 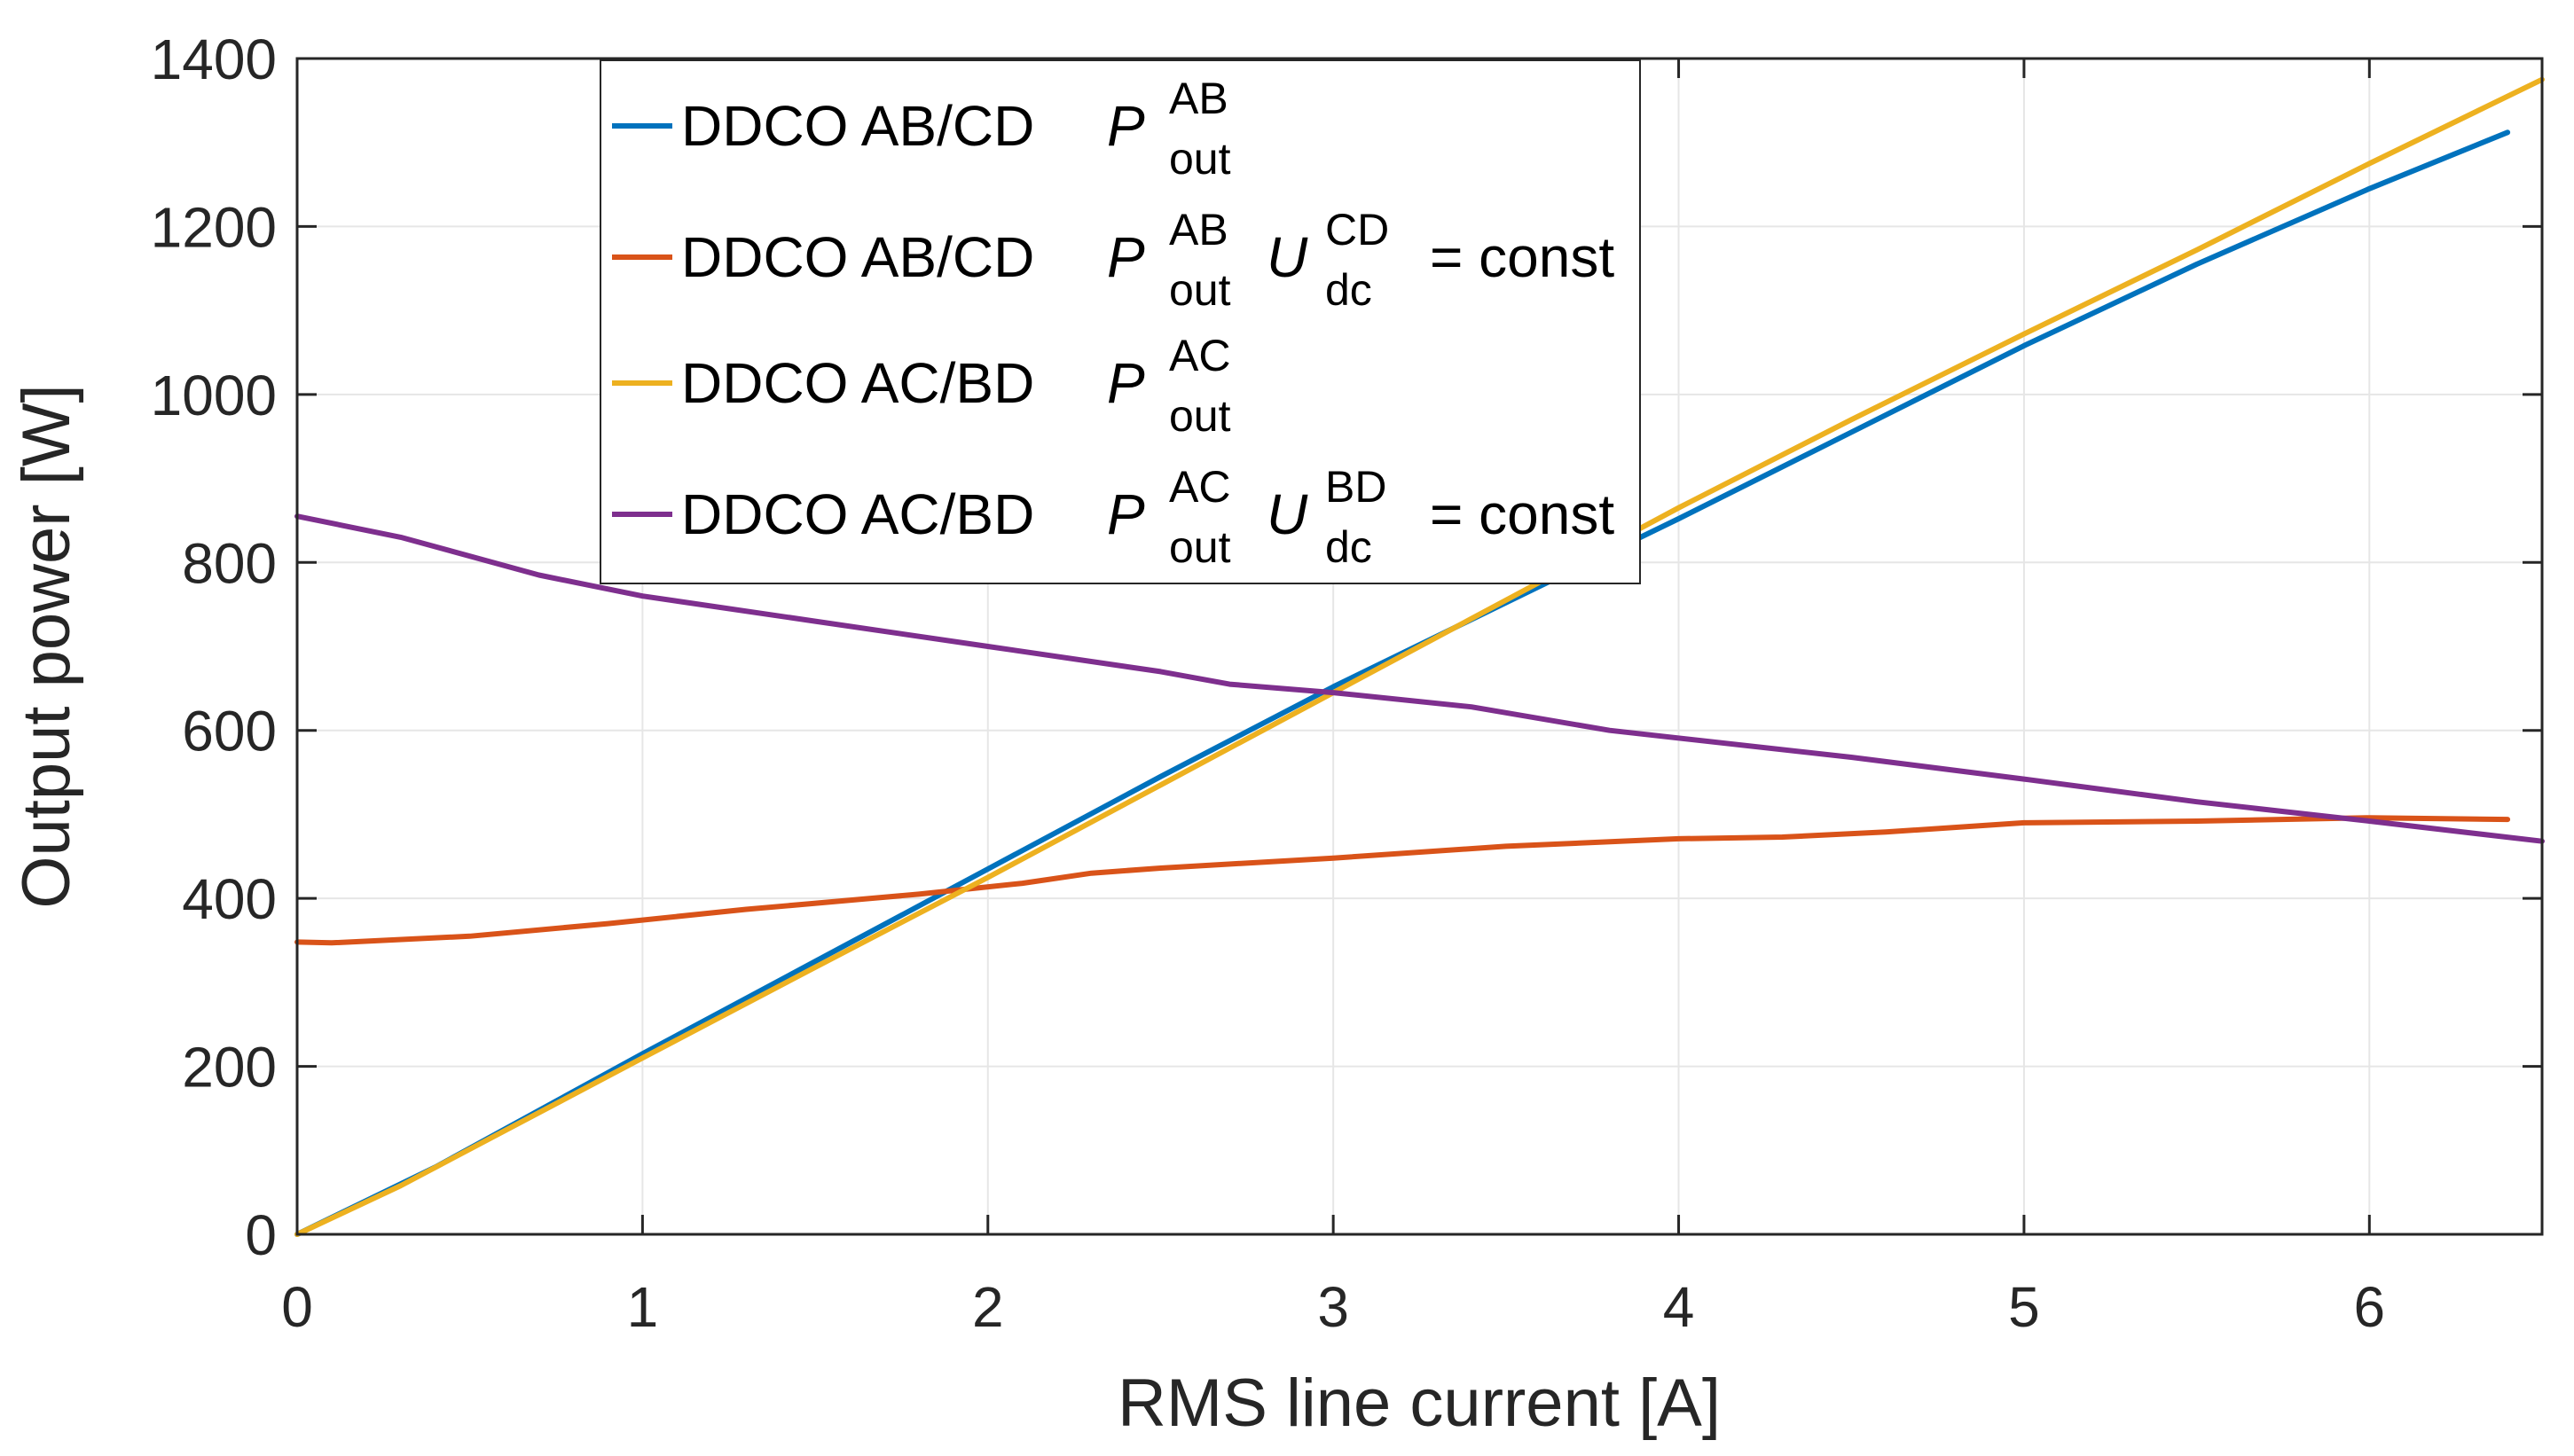 What do you see at coordinates (1126, 514) in the screenshot?
I see `legend-var-4: P` at bounding box center [1126, 514].